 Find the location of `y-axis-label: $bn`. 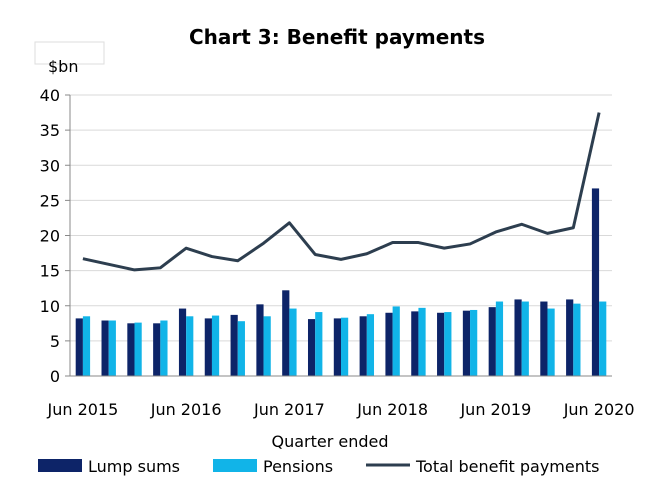

y-axis-label: $bn is located at coordinates (63, 66).